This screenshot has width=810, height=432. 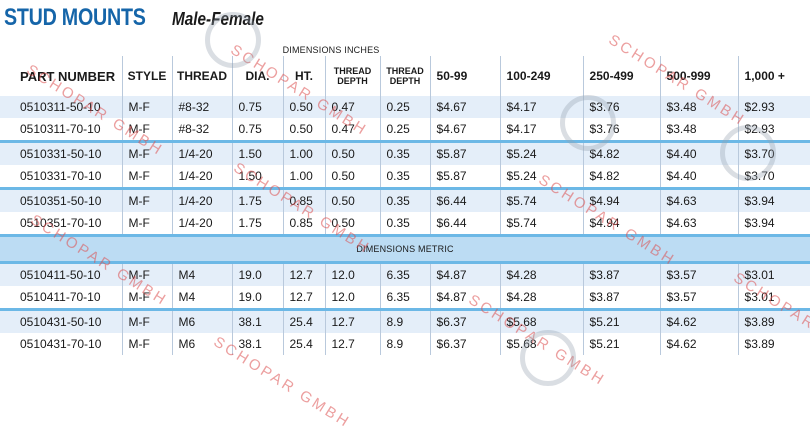 I want to click on cell-price-100-249: $5.68, so click(x=541, y=320).